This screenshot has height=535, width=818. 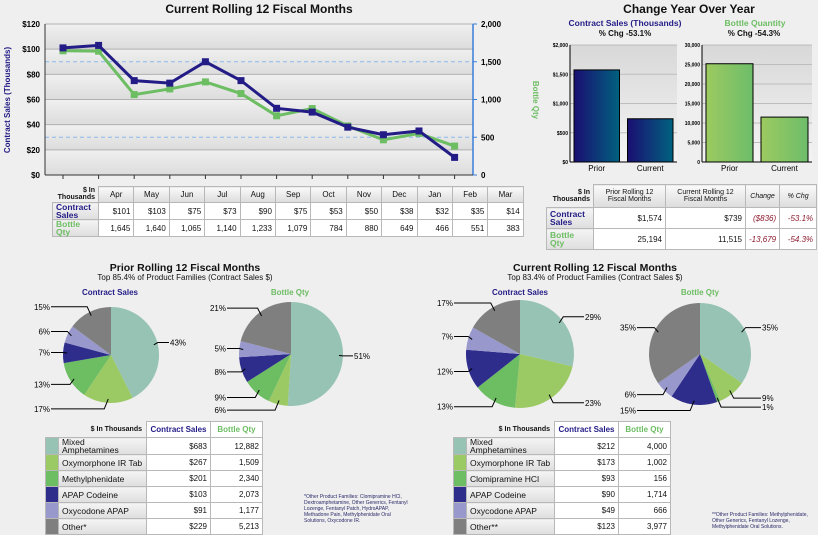 I want to click on cell: 784, so click(x=328, y=228).